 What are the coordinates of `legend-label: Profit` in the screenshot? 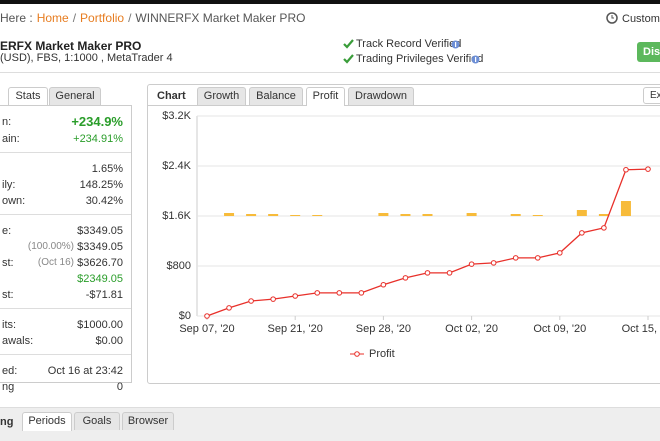 It's located at (382, 354).